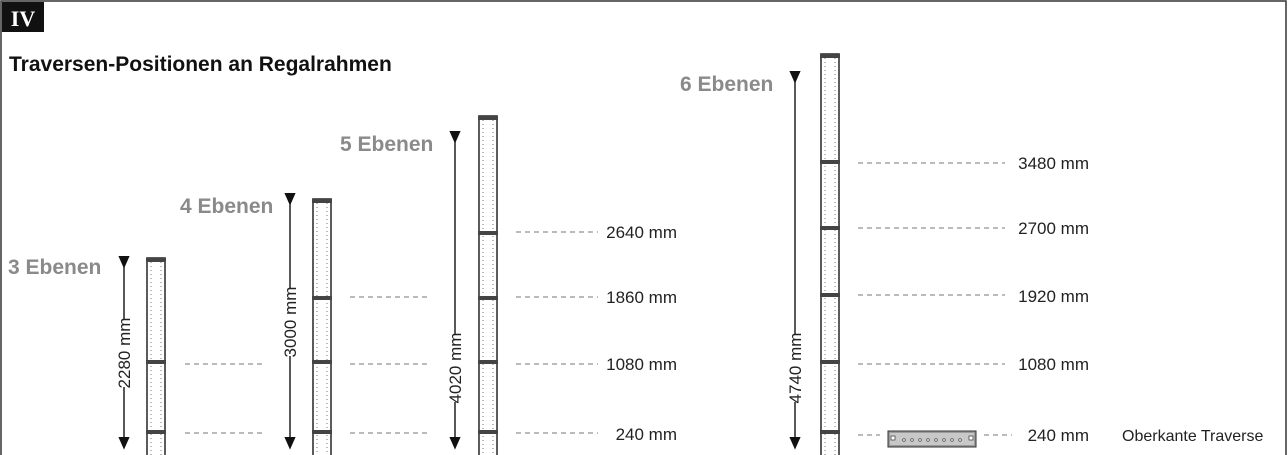  Describe the element at coordinates (1053, 296) in the screenshot. I see `position-label: 1920 mm` at that location.